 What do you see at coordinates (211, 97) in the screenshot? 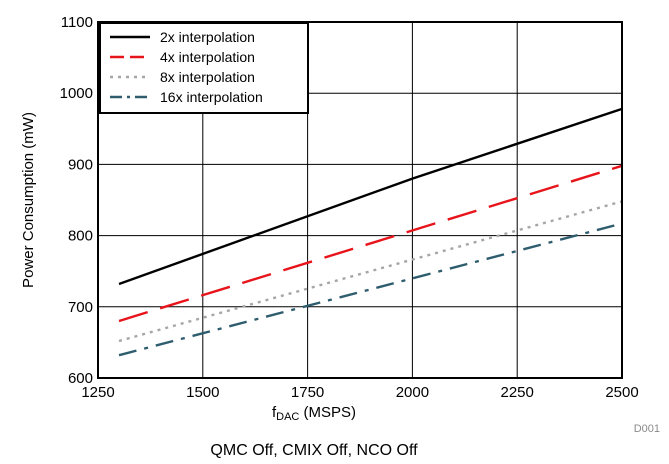
I see `legend-label: 16x interpolation` at bounding box center [211, 97].